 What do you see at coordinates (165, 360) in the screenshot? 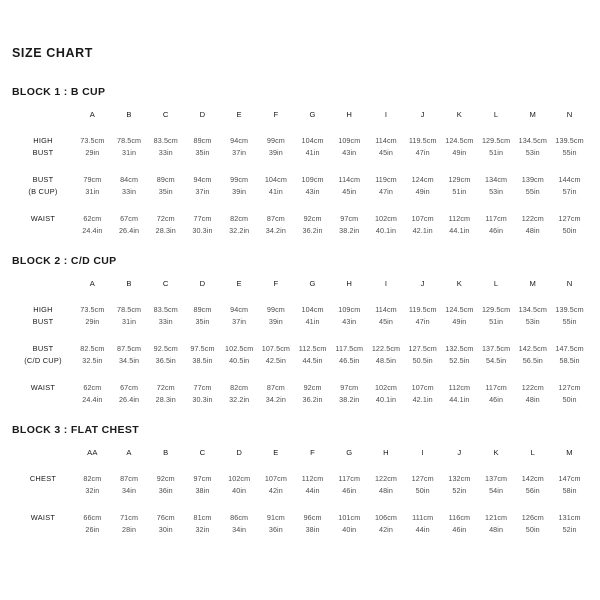
I see `measurement-cell-in: 36.5in` at bounding box center [165, 360].